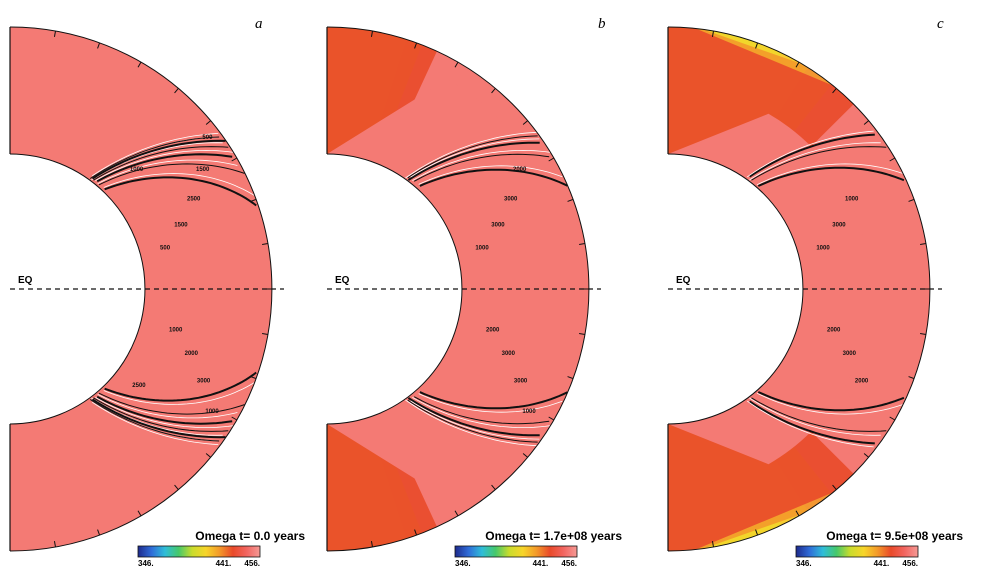 The width and height of the screenshot is (993, 575). What do you see at coordinates (250, 536) in the screenshot?
I see `panel-caption: Omega t= 0.0 years` at bounding box center [250, 536].